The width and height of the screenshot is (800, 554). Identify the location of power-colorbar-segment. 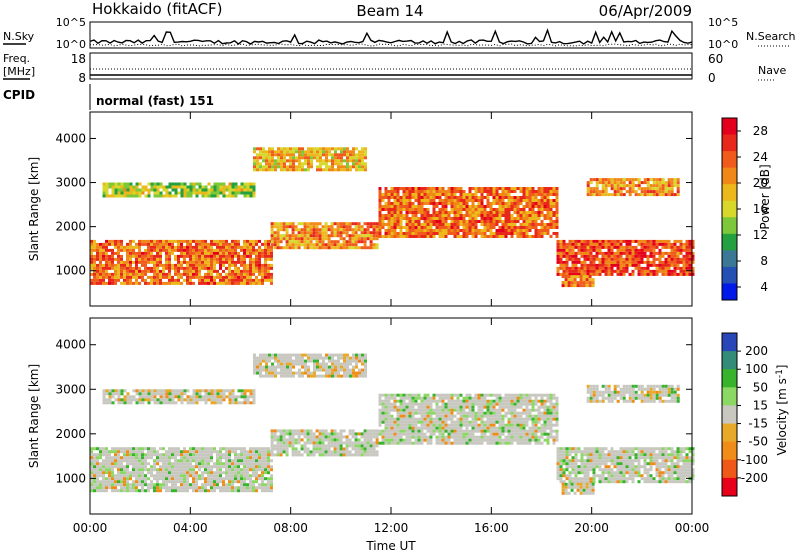
(729, 226).